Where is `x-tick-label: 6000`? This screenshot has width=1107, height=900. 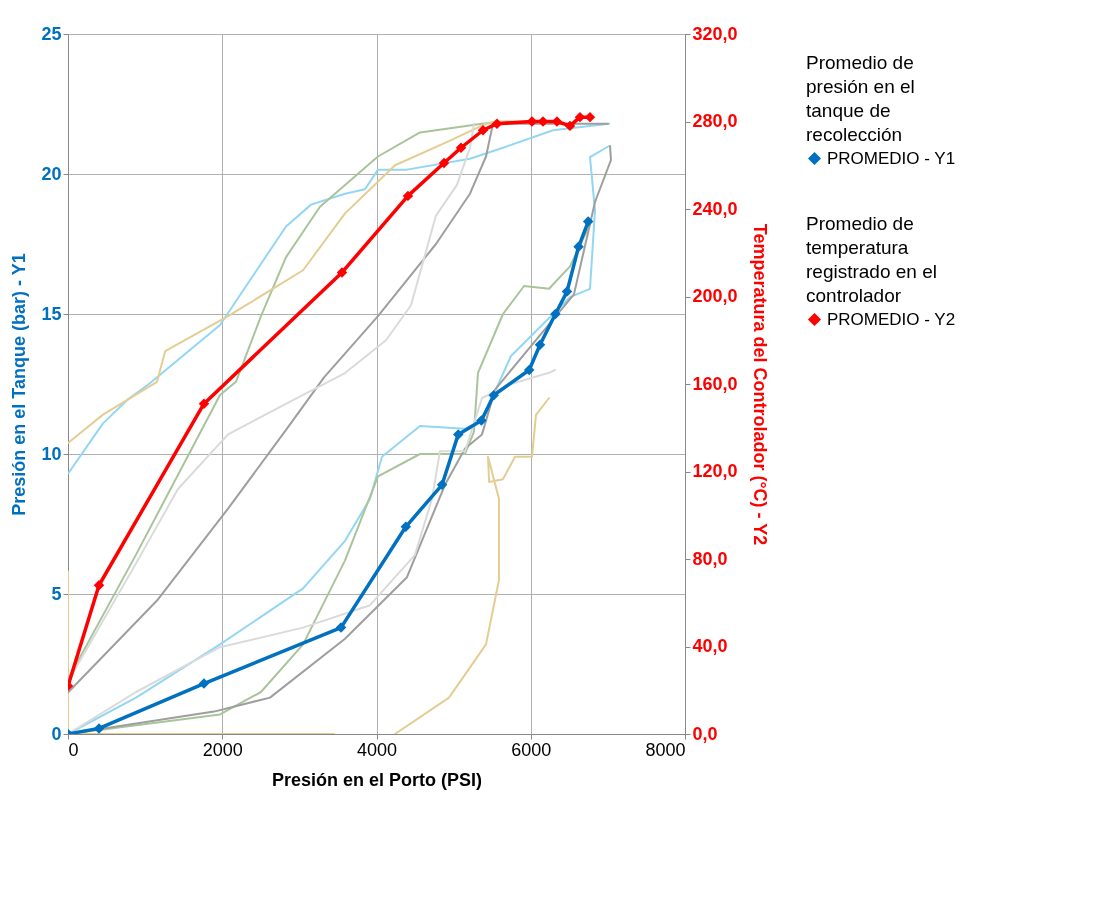 x-tick-label: 6000 is located at coordinates (531, 749).